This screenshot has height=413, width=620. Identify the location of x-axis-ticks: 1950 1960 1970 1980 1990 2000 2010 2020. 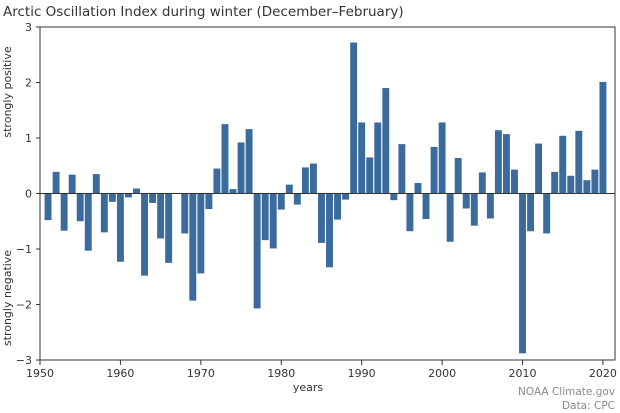
(321, 370).